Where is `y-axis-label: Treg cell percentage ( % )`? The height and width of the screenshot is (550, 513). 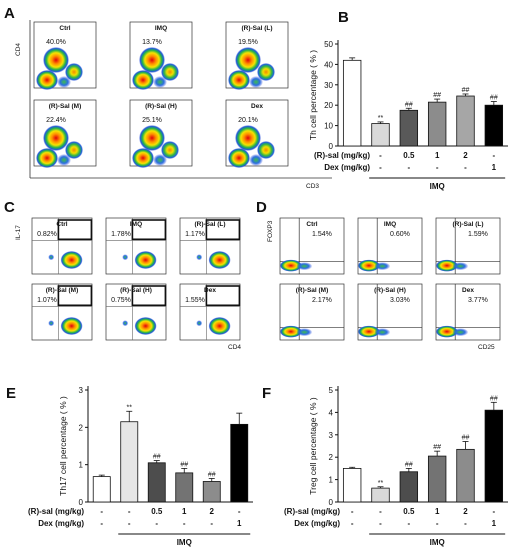
y-axis-label: Treg cell percentage ( % ) is located at coordinates (313, 446).